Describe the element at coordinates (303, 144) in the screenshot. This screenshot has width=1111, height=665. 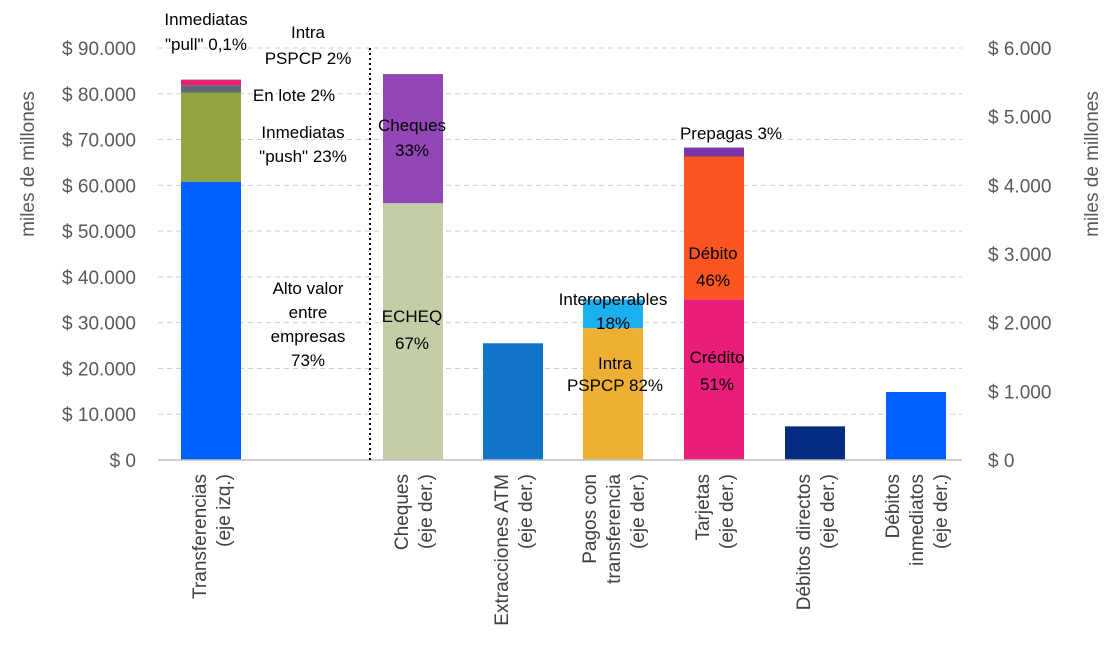
I see `segment-label-inmediatas-push: Inmediatas "push" 23%` at that location.